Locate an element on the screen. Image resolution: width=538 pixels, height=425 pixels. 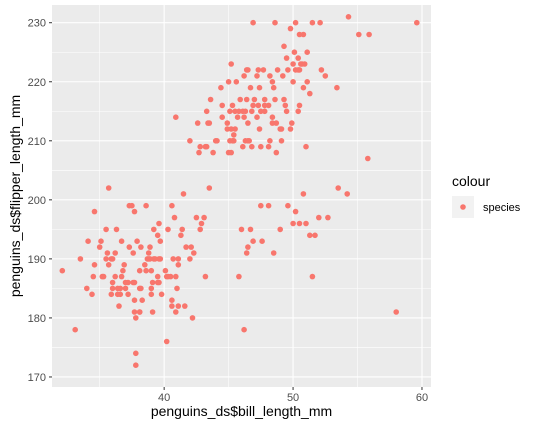
x-tick-label: 60 is located at coordinates (422, 398).